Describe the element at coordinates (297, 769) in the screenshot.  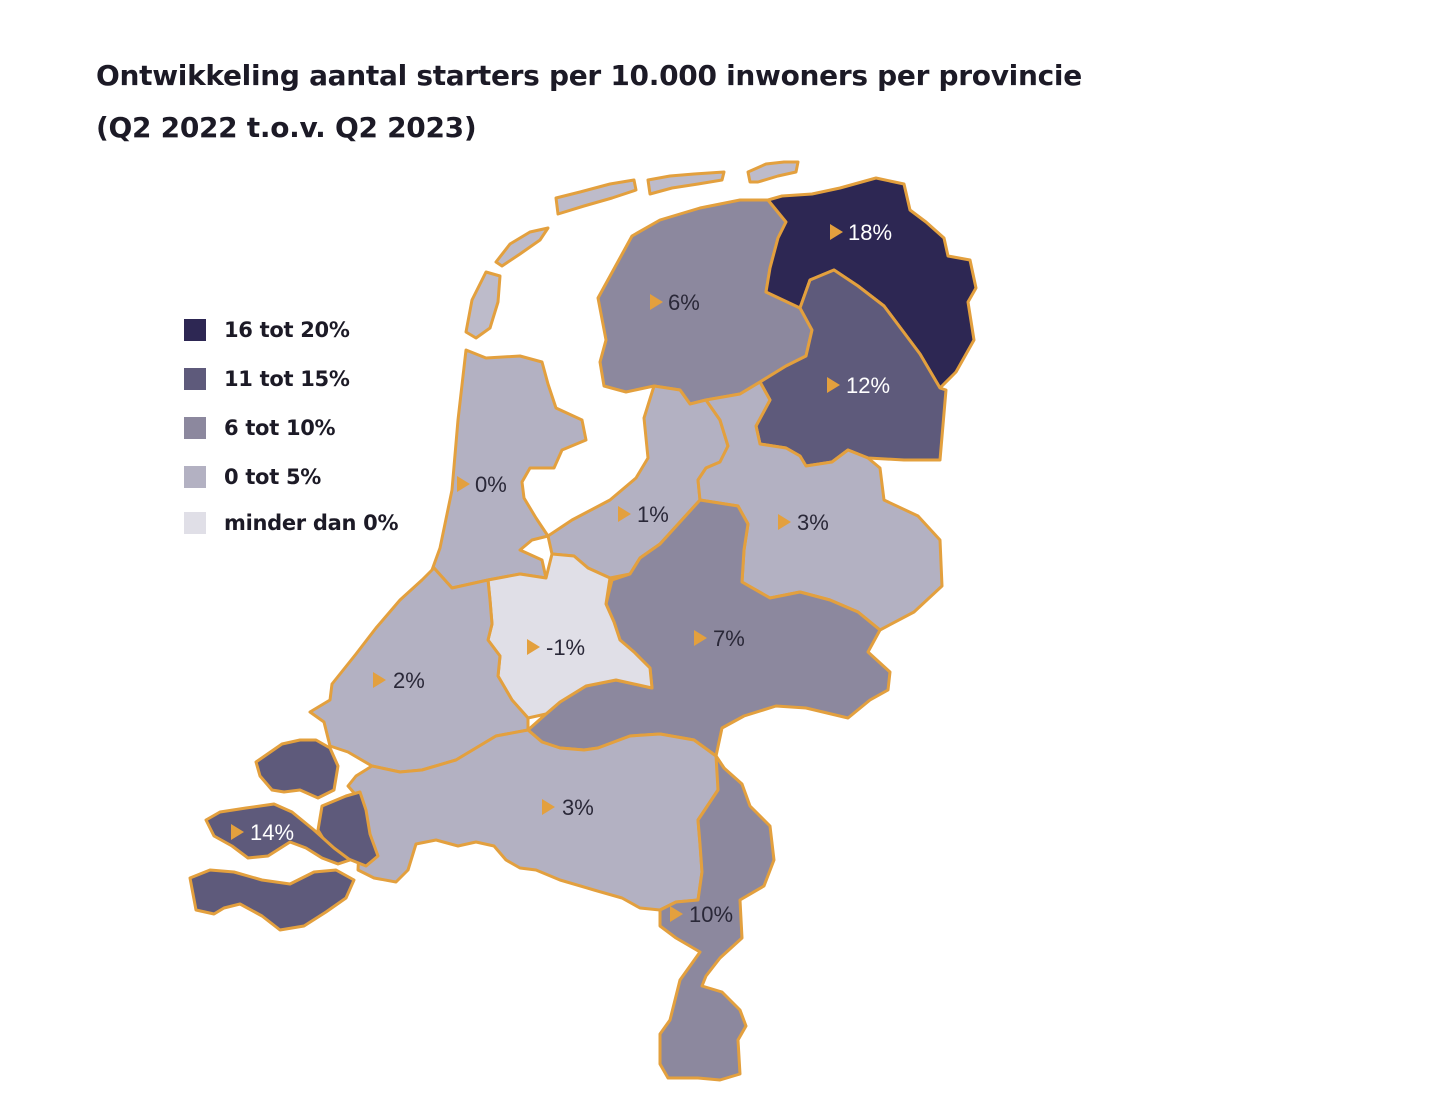
I see `zeeland-schouwen` at that location.